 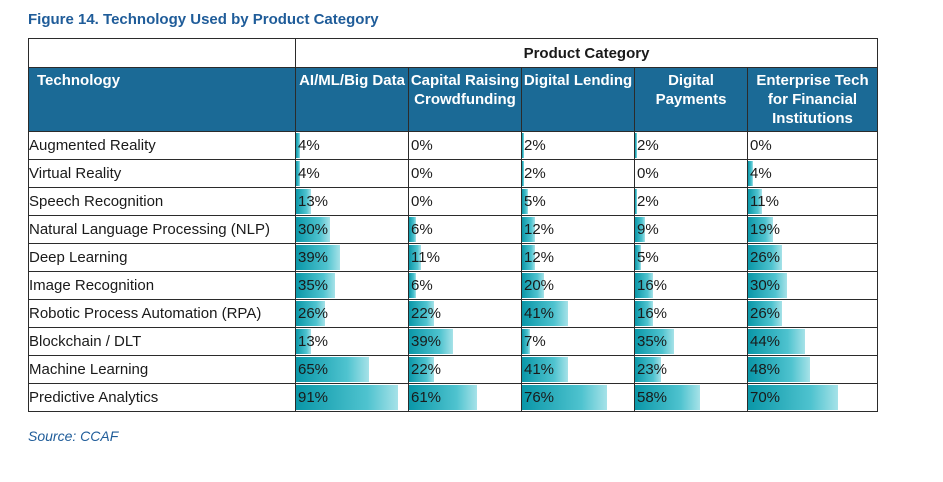 What do you see at coordinates (162, 313) in the screenshot?
I see `technology-label: Robotic Process Automation (RPA)` at bounding box center [162, 313].